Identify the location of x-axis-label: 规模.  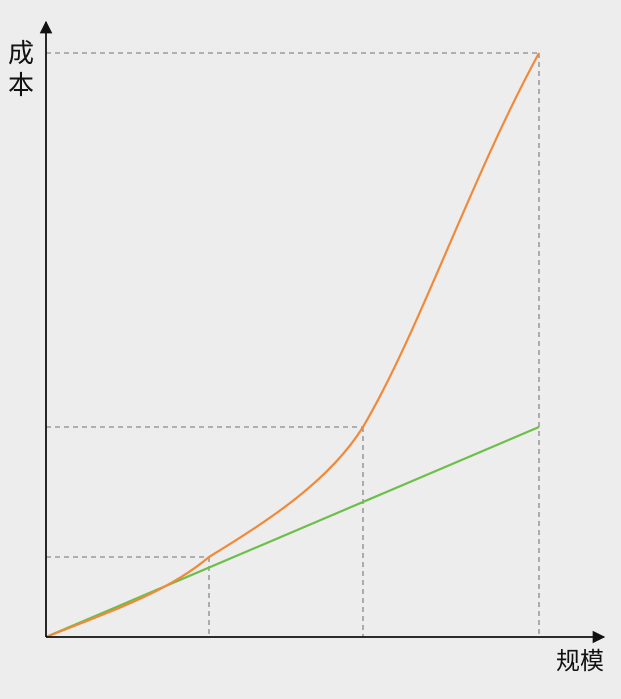
(580, 661).